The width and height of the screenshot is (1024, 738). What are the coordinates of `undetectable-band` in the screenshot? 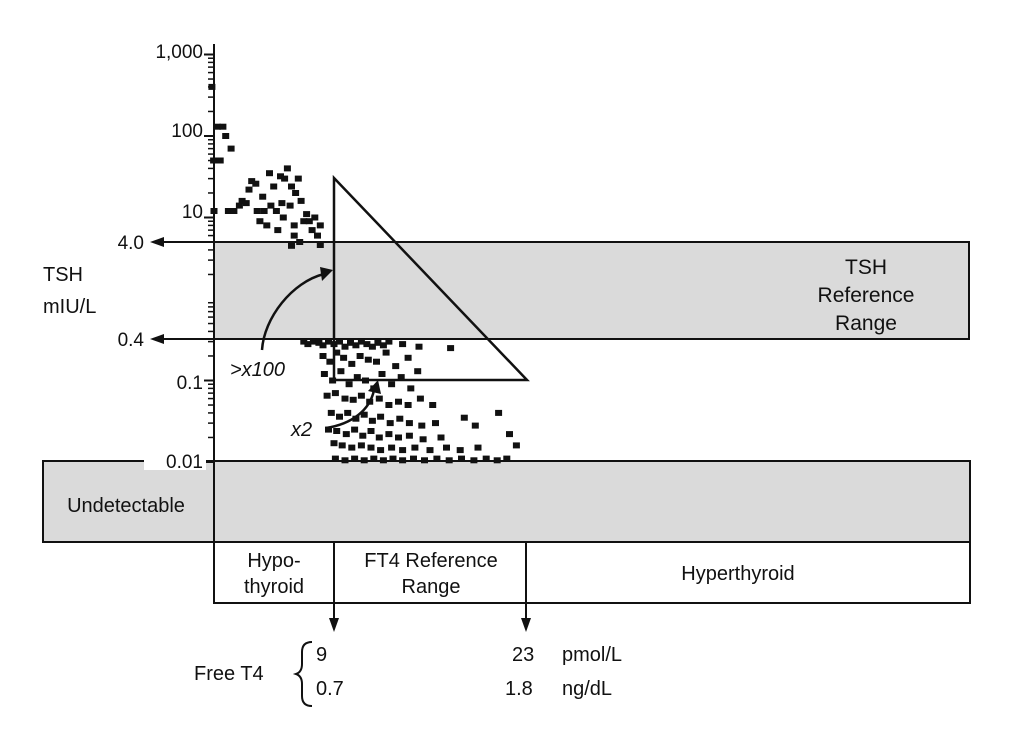 It's located at (506, 501).